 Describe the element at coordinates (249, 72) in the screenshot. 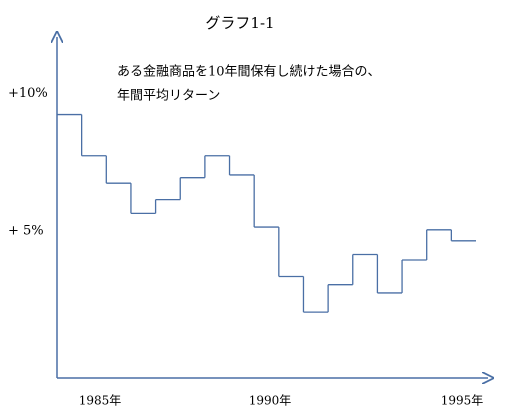

I see `annotation: ある金融商品を10年間保有し続けた場合の、` at that location.